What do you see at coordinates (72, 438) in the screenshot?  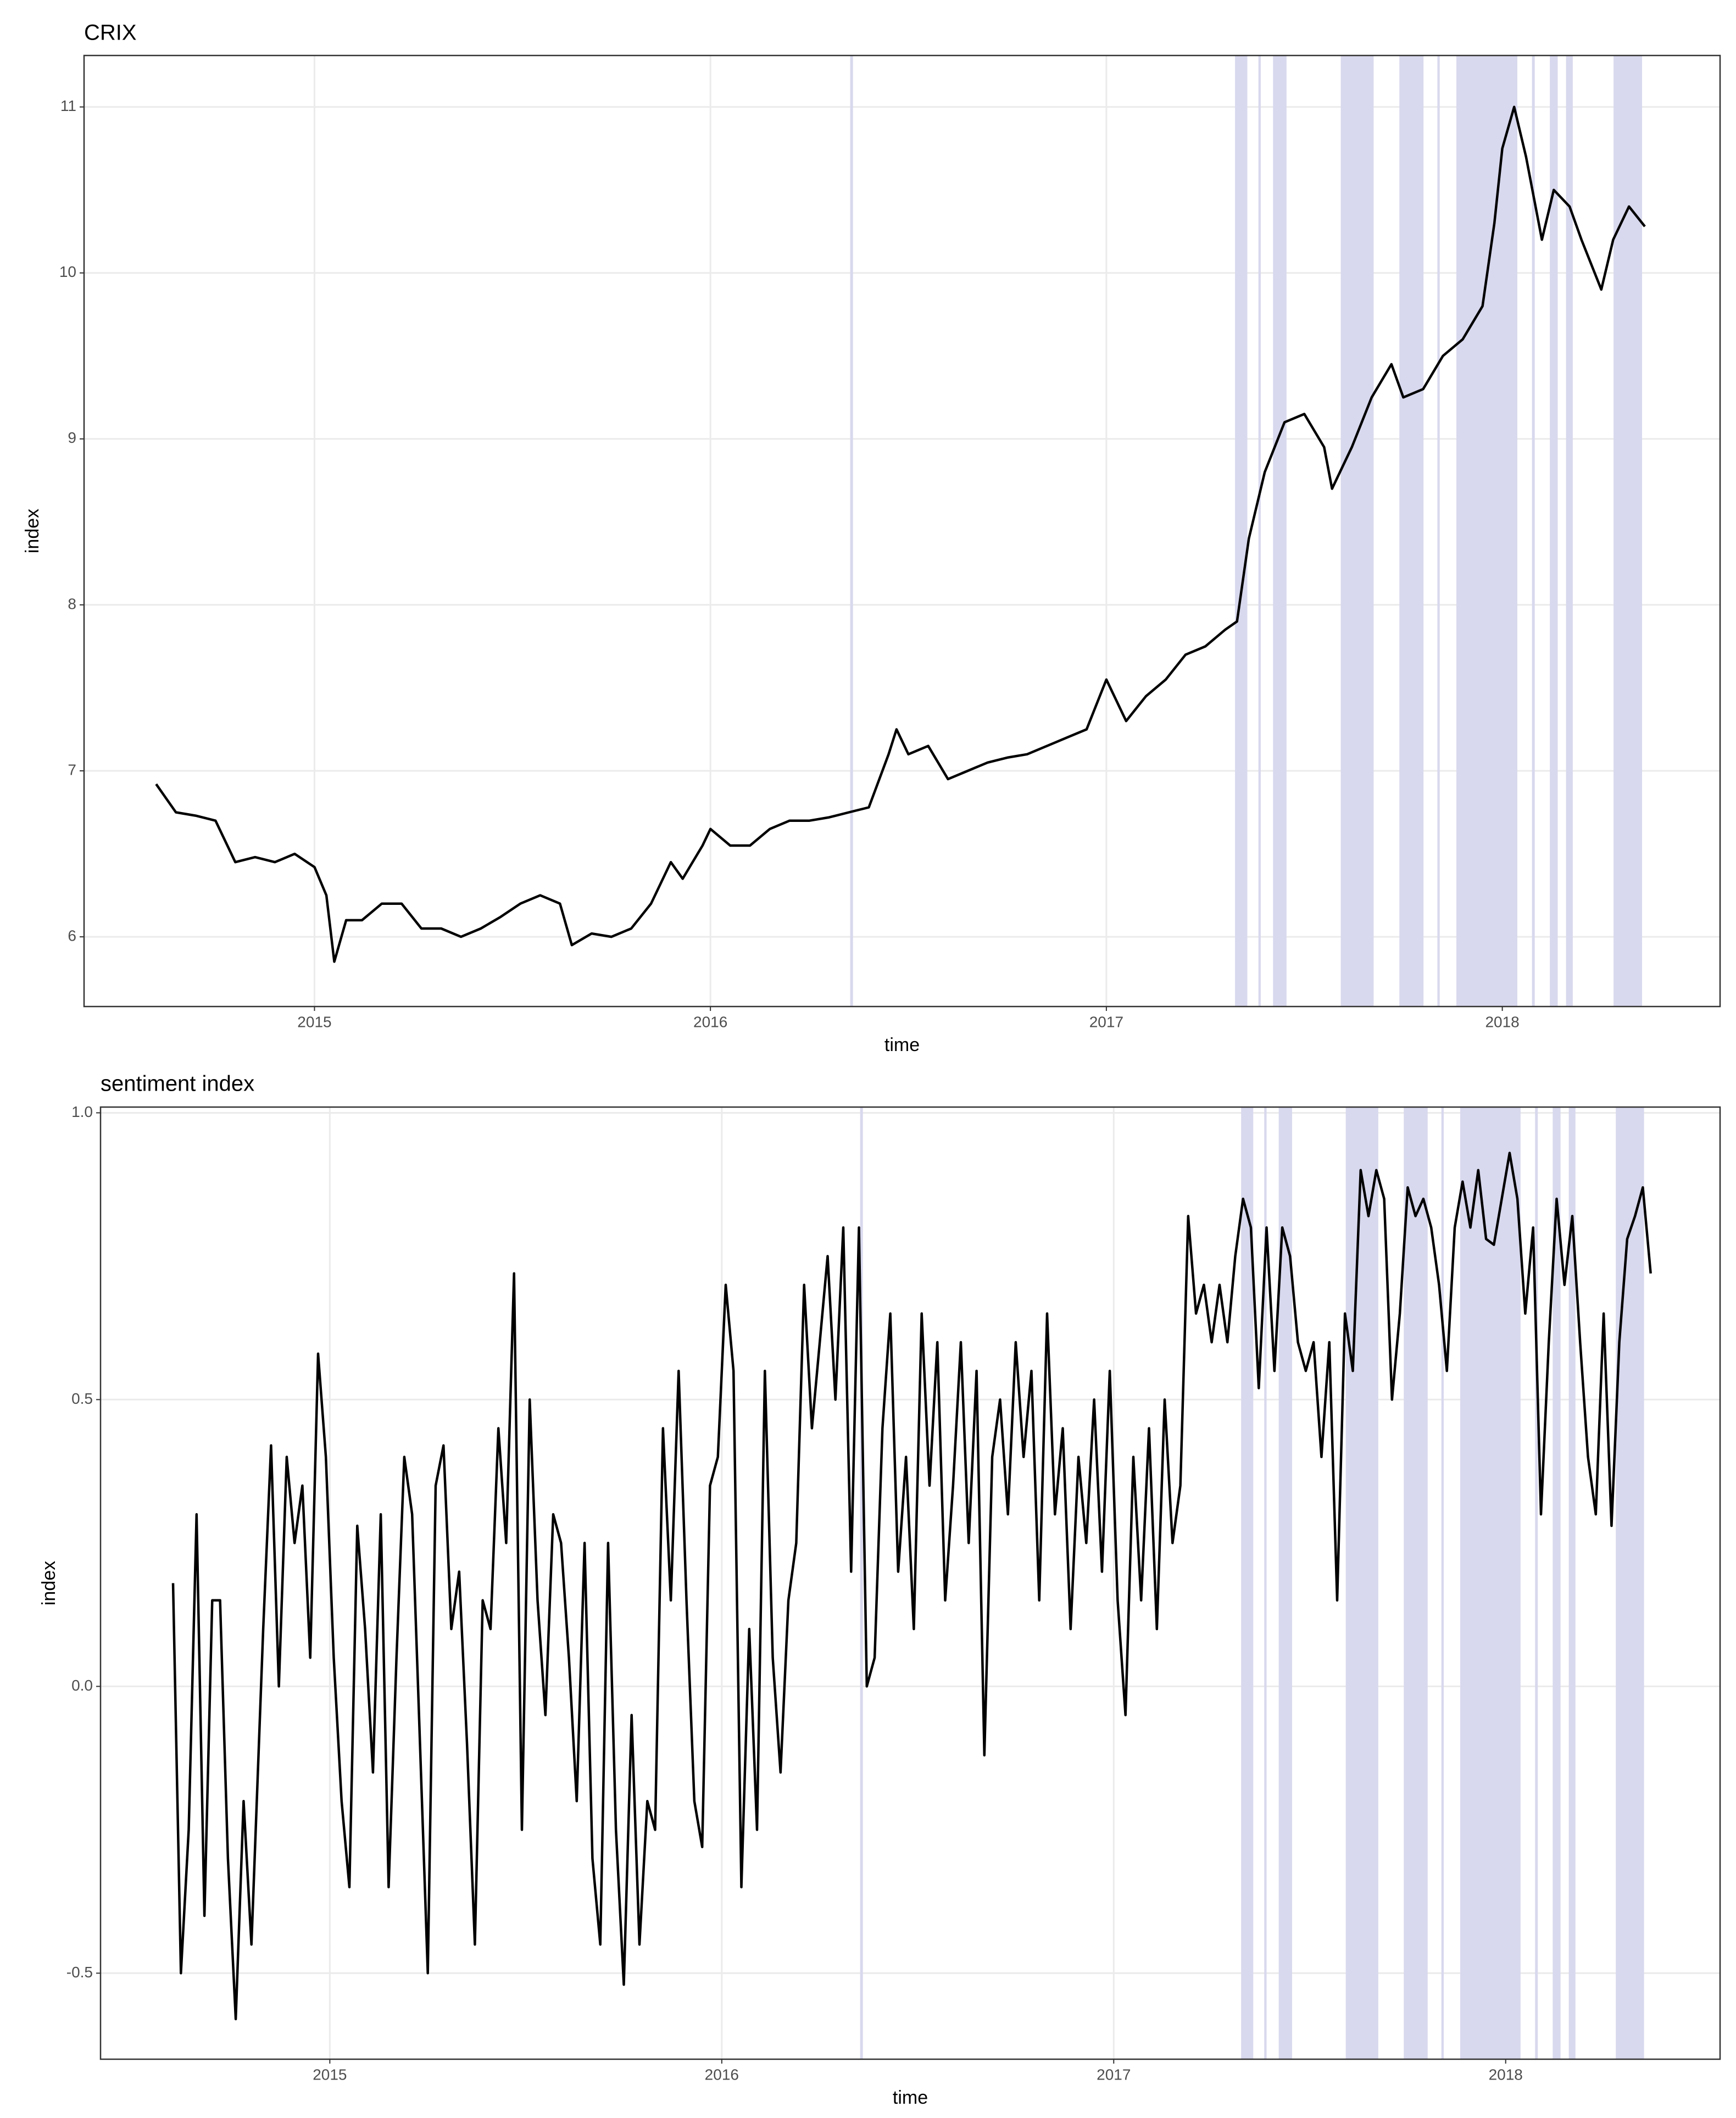 I see `y-tick-label: 9` at bounding box center [72, 438].